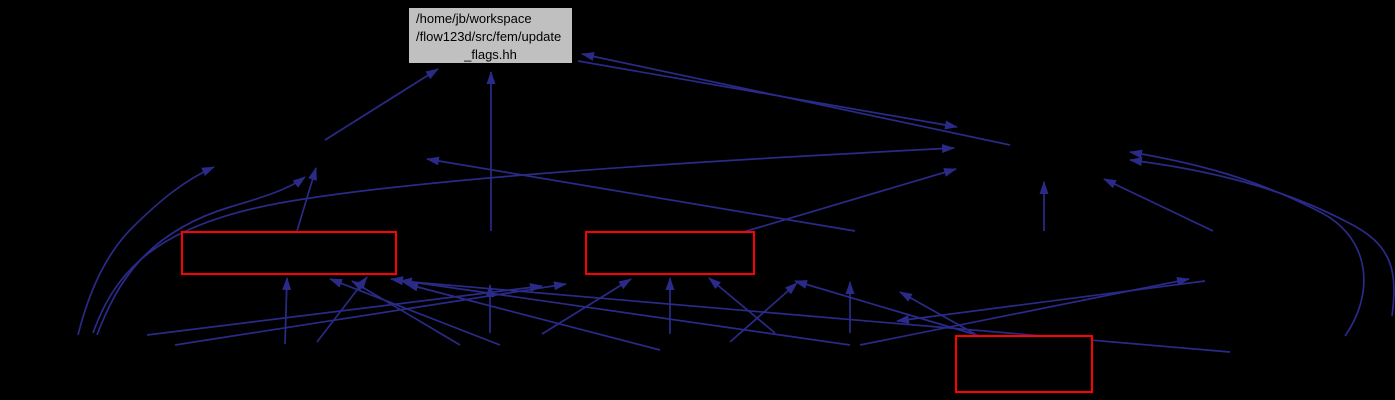 Image resolution: width=1395 pixels, height=400 pixels. What do you see at coordinates (848, 201) in the screenshot?
I see `edge-midnode-to-row1right` at bounding box center [848, 201].